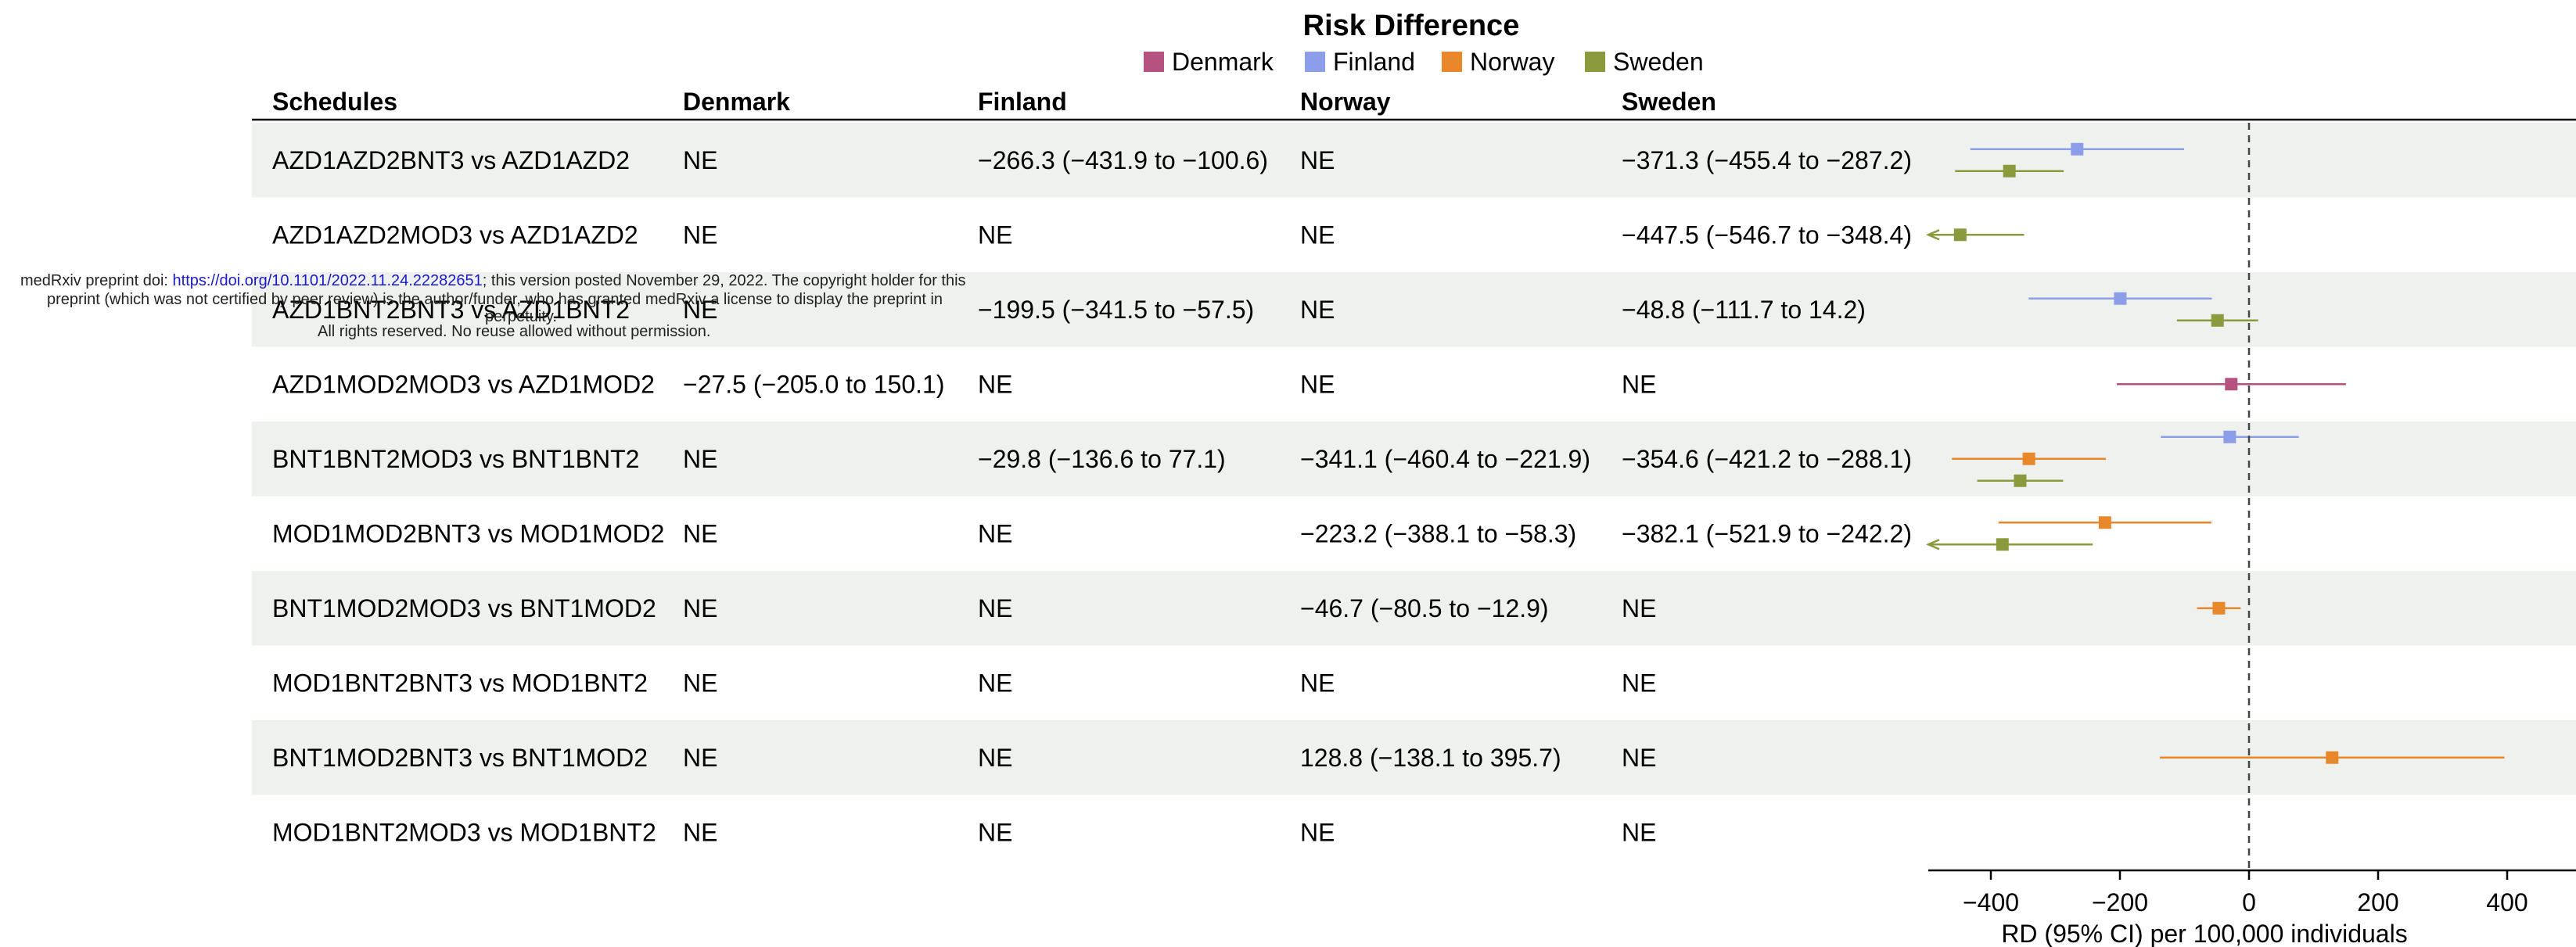 This screenshot has height=947, width=2576. What do you see at coordinates (1767, 235) in the screenshot?
I see `table-cell-sweden: −447.5 (−546.7 to −348.4)` at bounding box center [1767, 235].